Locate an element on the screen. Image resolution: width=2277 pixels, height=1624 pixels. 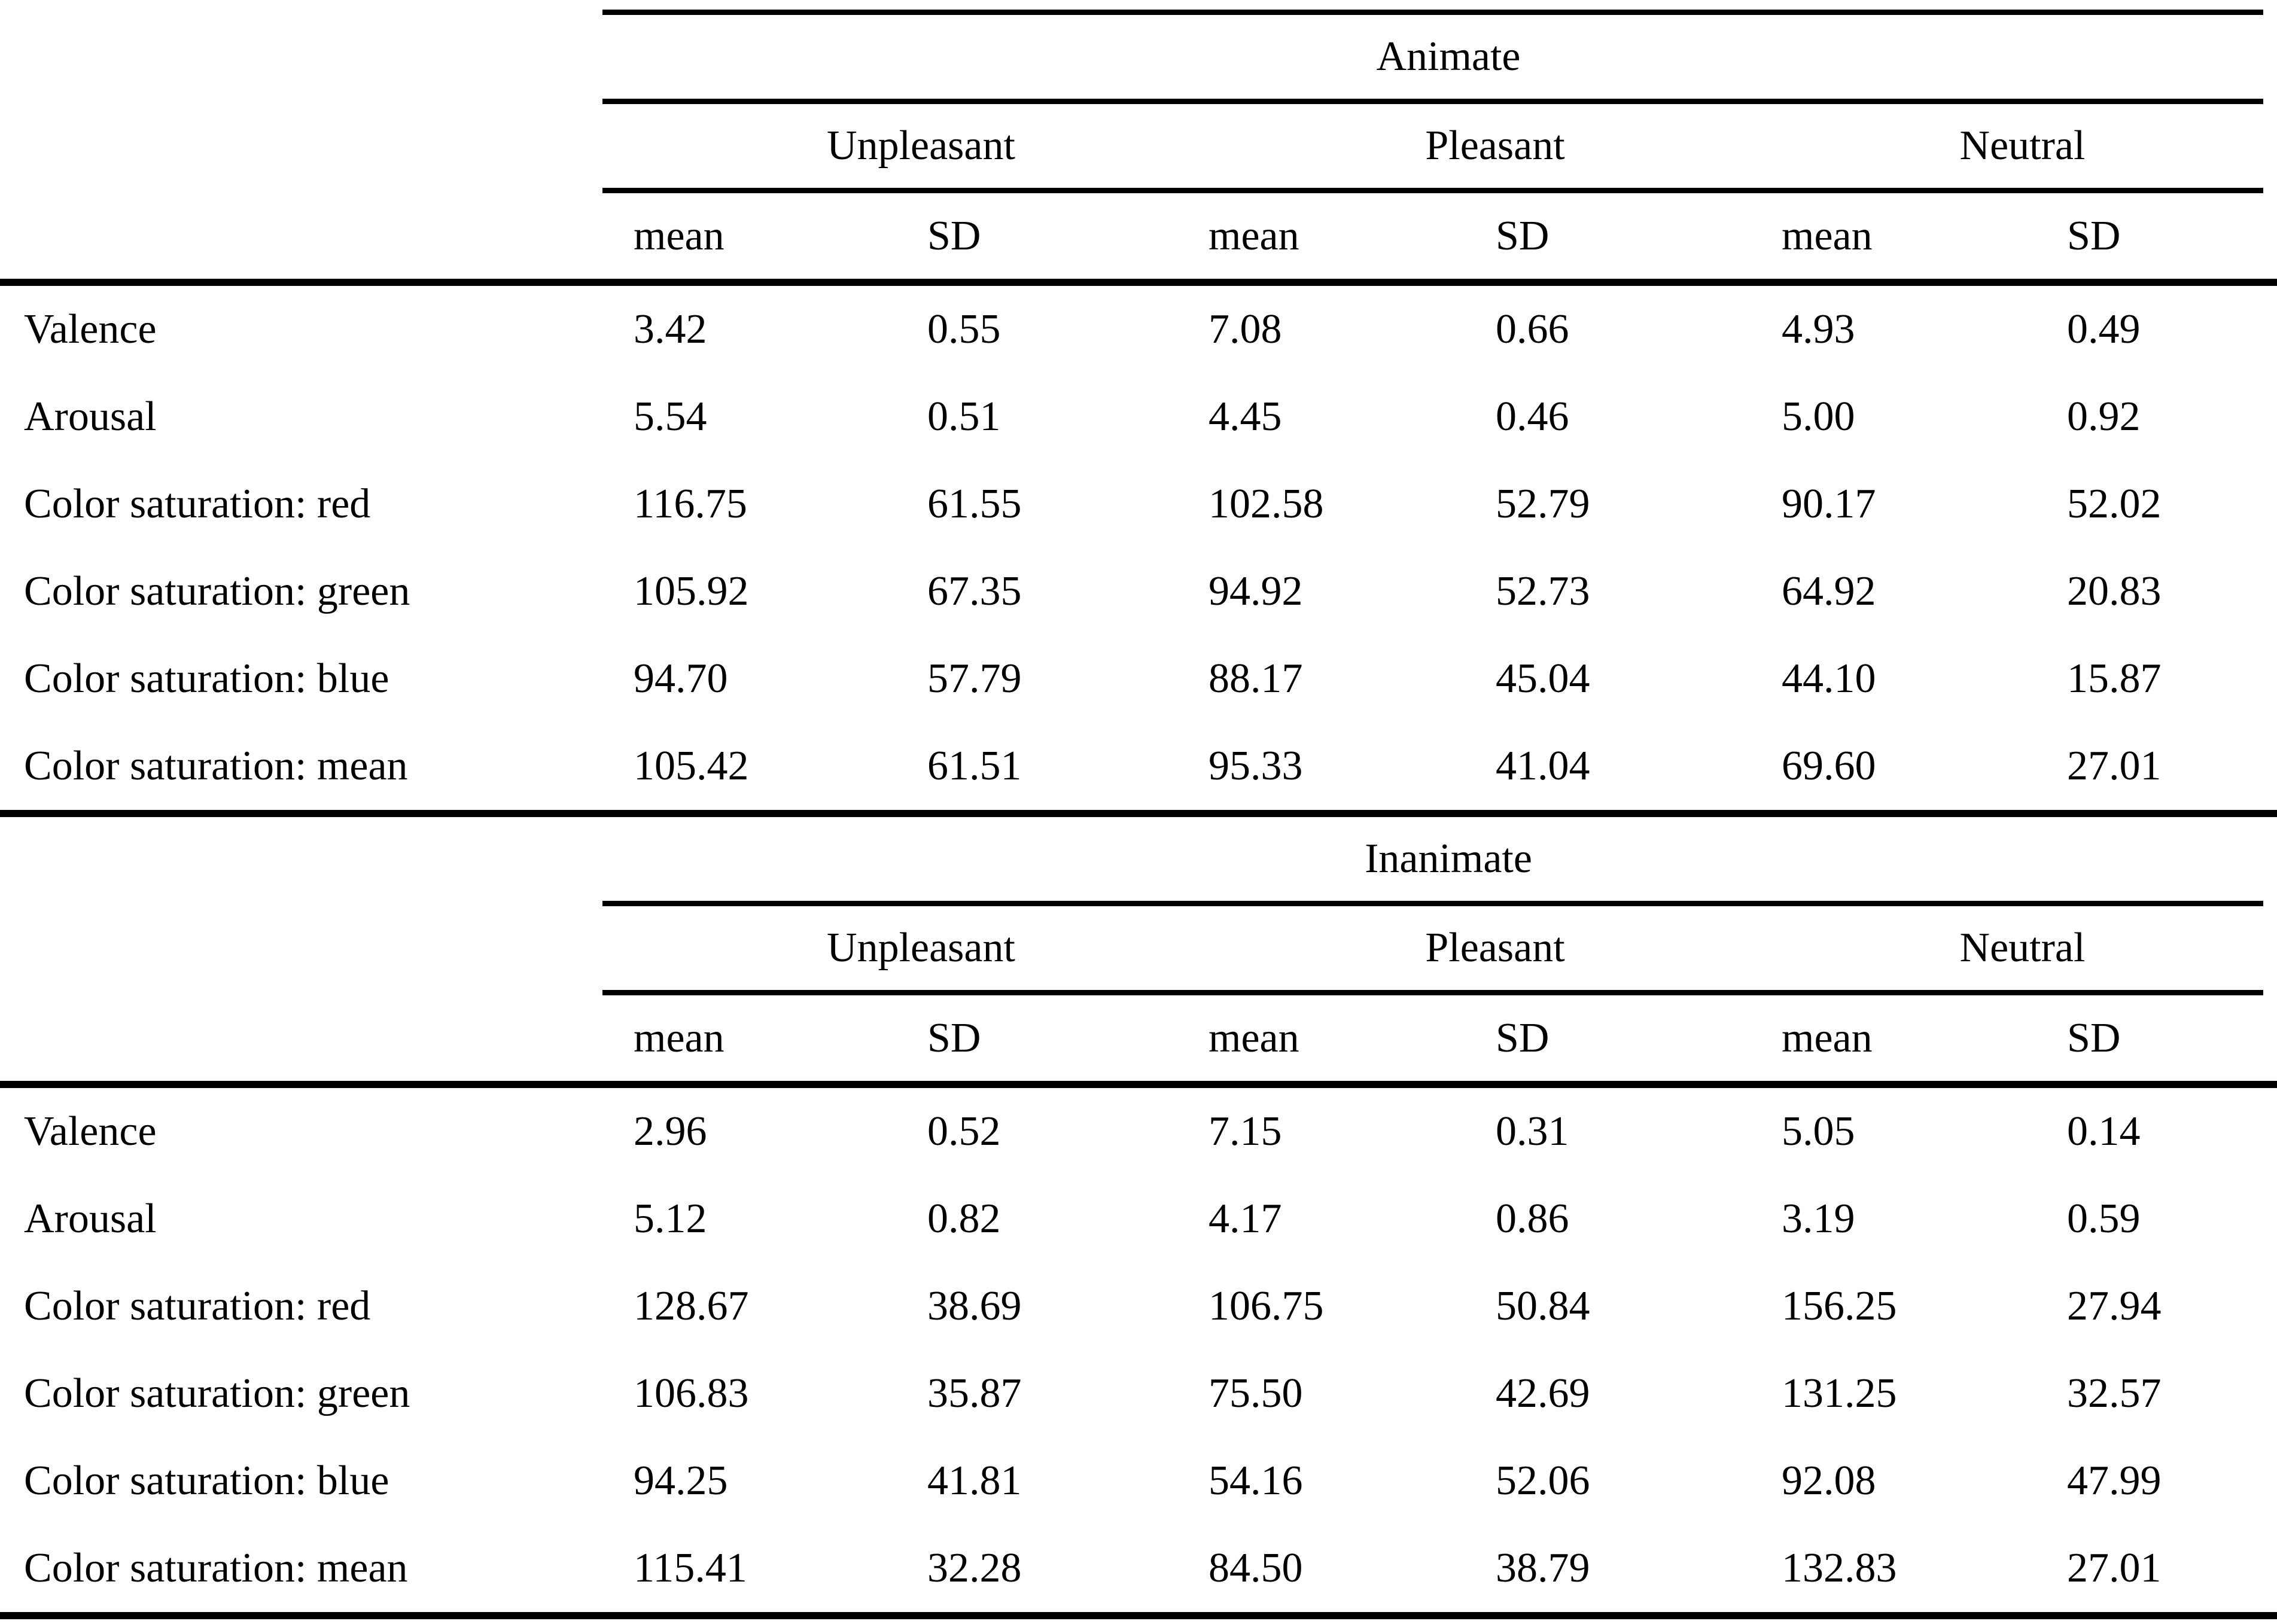
table-cell: 3.42 is located at coordinates (671, 329).